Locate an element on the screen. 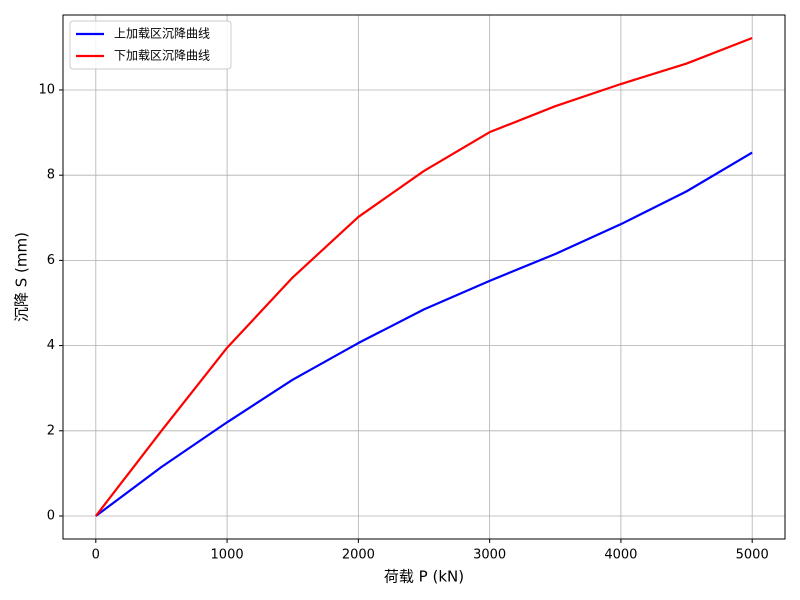 The width and height of the screenshot is (800, 600). x-tick-label: 3000 is located at coordinates (489, 555).